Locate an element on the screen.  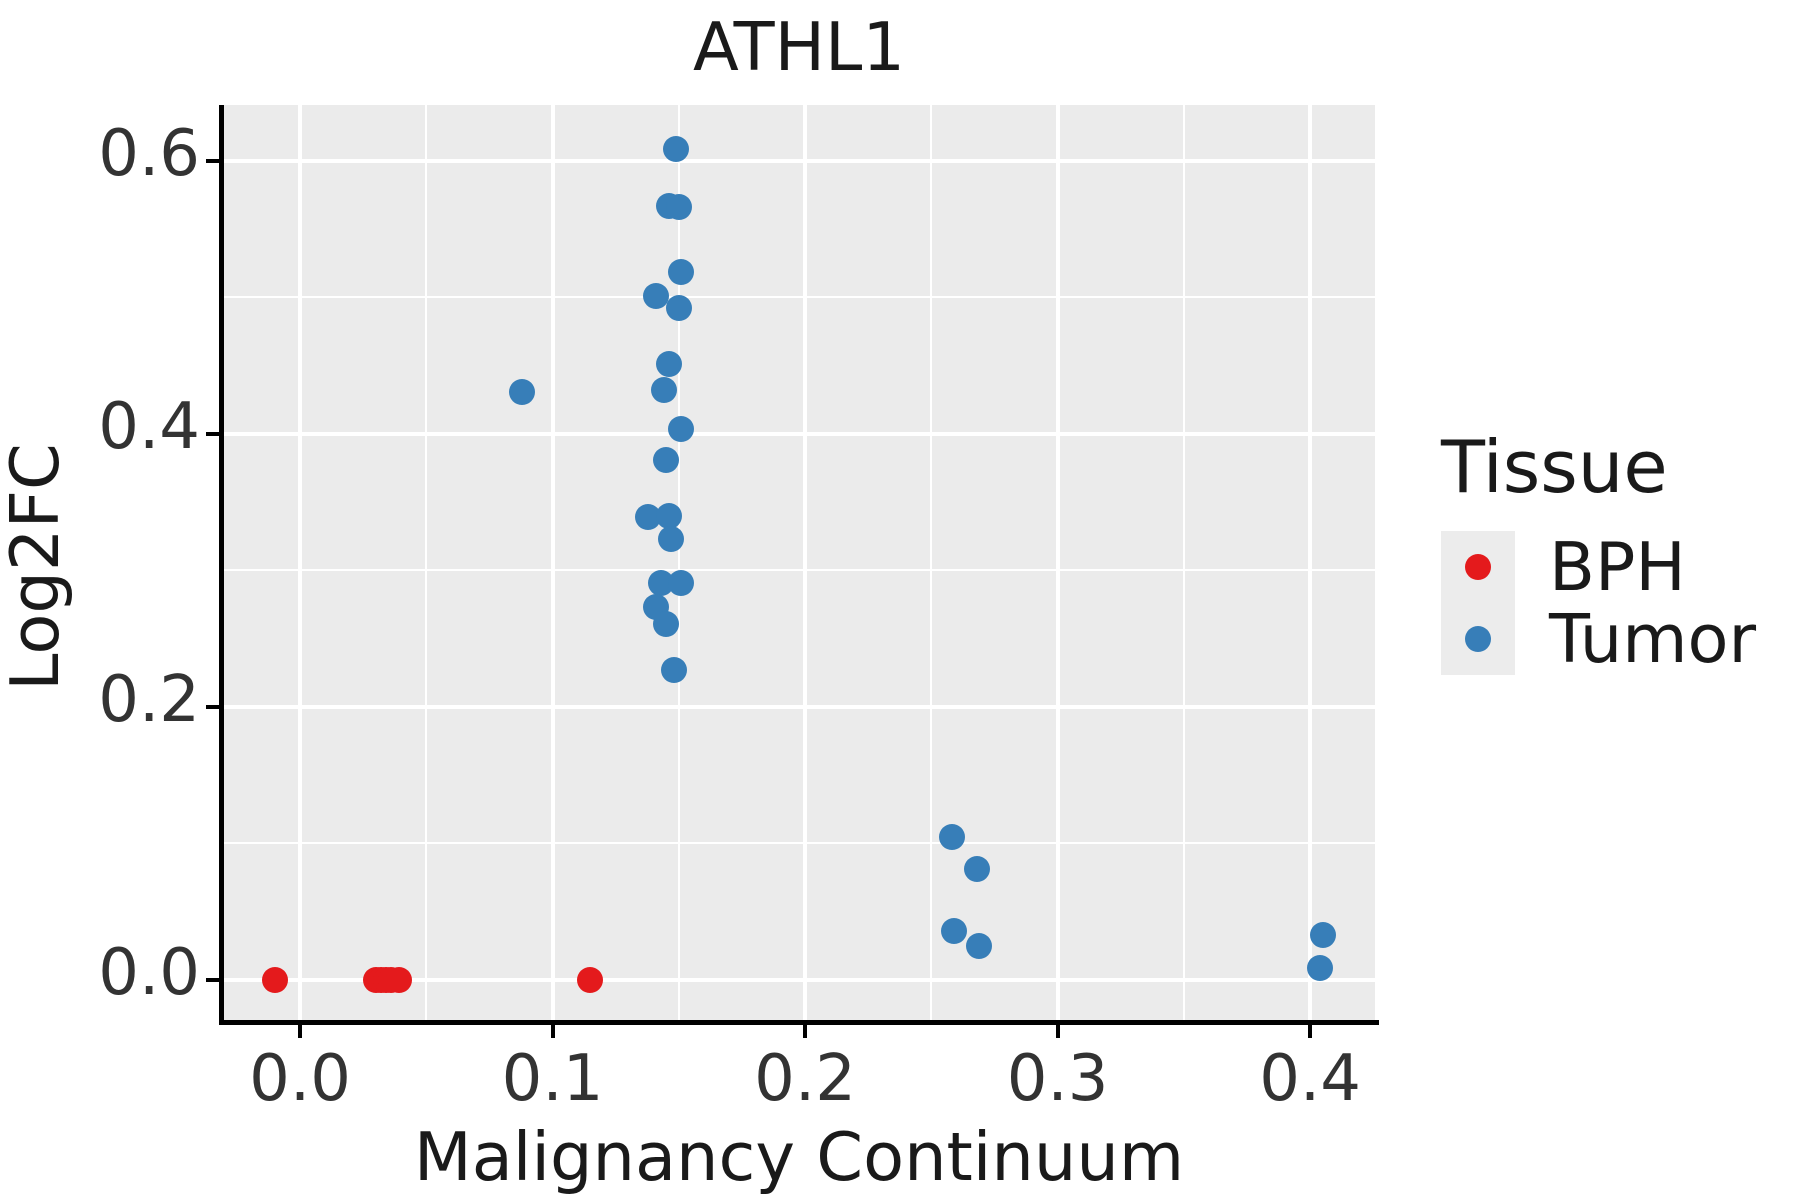
legend-item-bph: BPH is located at coordinates (1598, 567).